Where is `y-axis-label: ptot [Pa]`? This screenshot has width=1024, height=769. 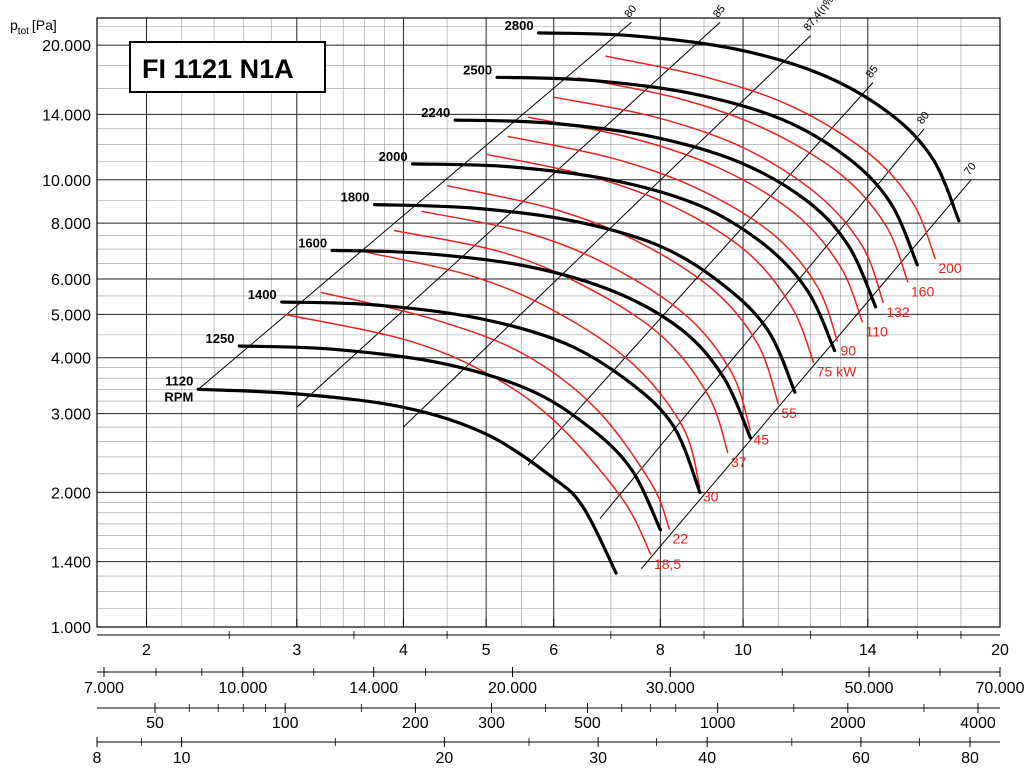 y-axis-label: ptot [Pa] is located at coordinates (33, 27).